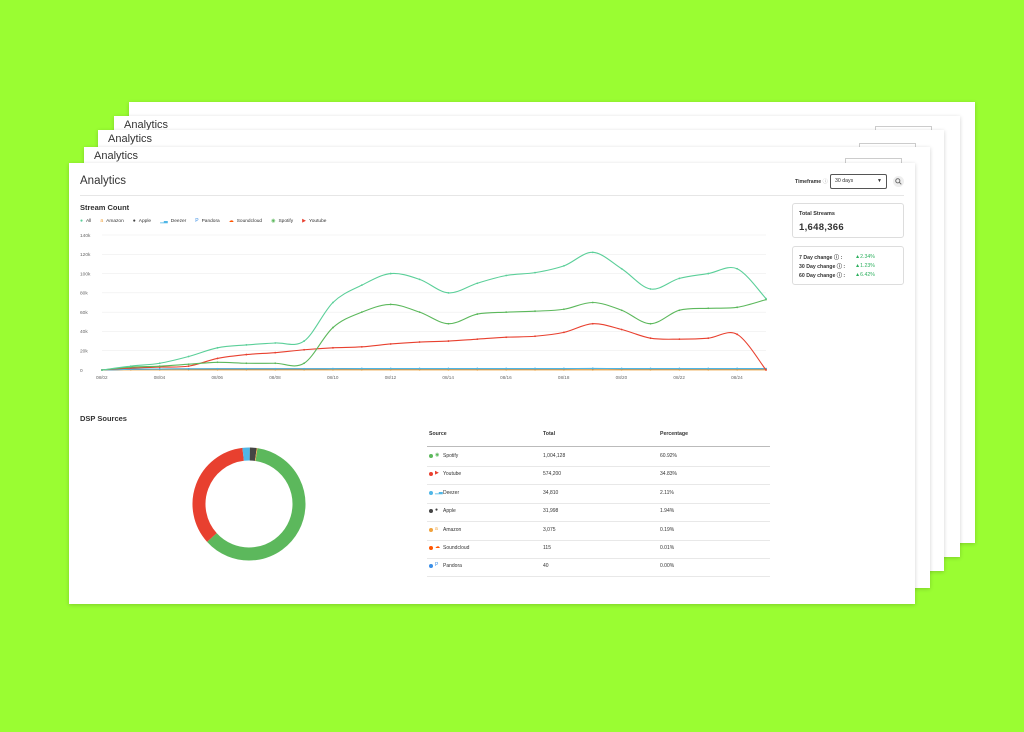 This screenshot has width=1024, height=732. What do you see at coordinates (434, 311) in the screenshot?
I see `series-line-all` at bounding box center [434, 311].